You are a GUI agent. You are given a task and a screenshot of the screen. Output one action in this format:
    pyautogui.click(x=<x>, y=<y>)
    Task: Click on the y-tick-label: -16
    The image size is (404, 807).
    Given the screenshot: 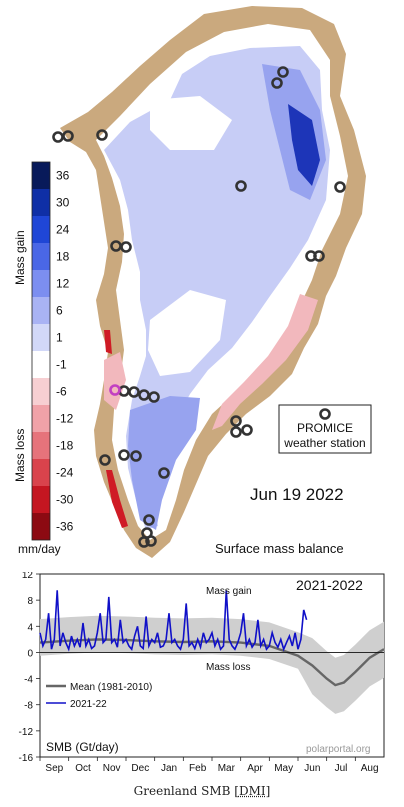 What is the action you would take?
    pyautogui.click(x=26, y=758)
    